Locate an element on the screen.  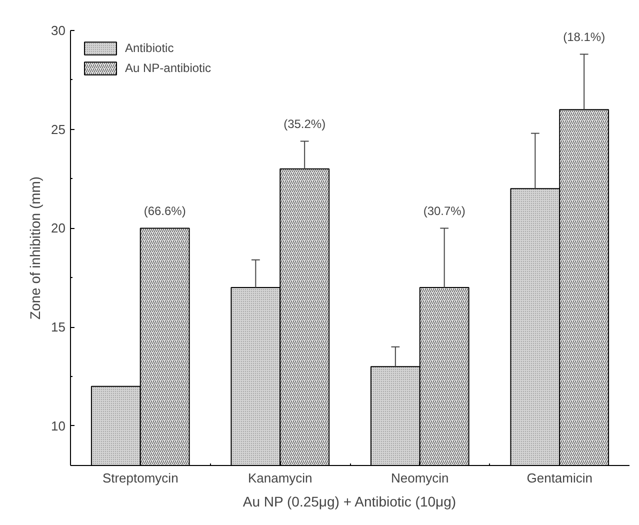
annotation: (18.1%) is located at coordinates (584, 37).